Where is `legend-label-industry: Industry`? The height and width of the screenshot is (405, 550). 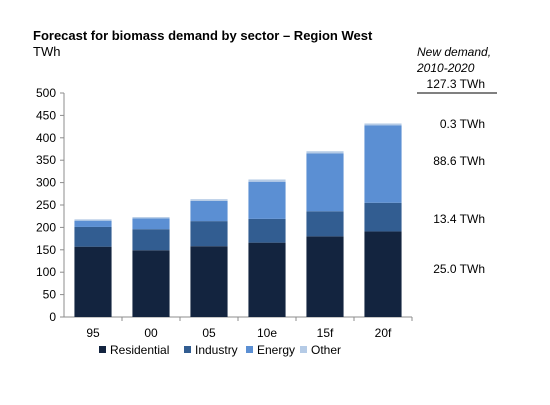
legend-label-industry: Industry is located at coordinates (216, 350).